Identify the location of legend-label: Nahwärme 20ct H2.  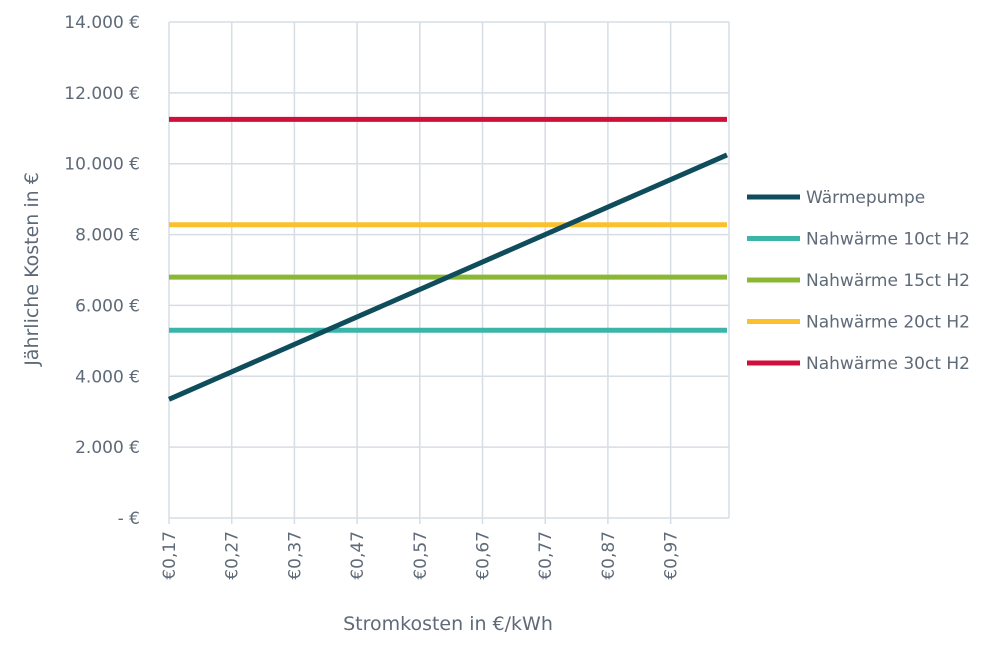
(888, 323).